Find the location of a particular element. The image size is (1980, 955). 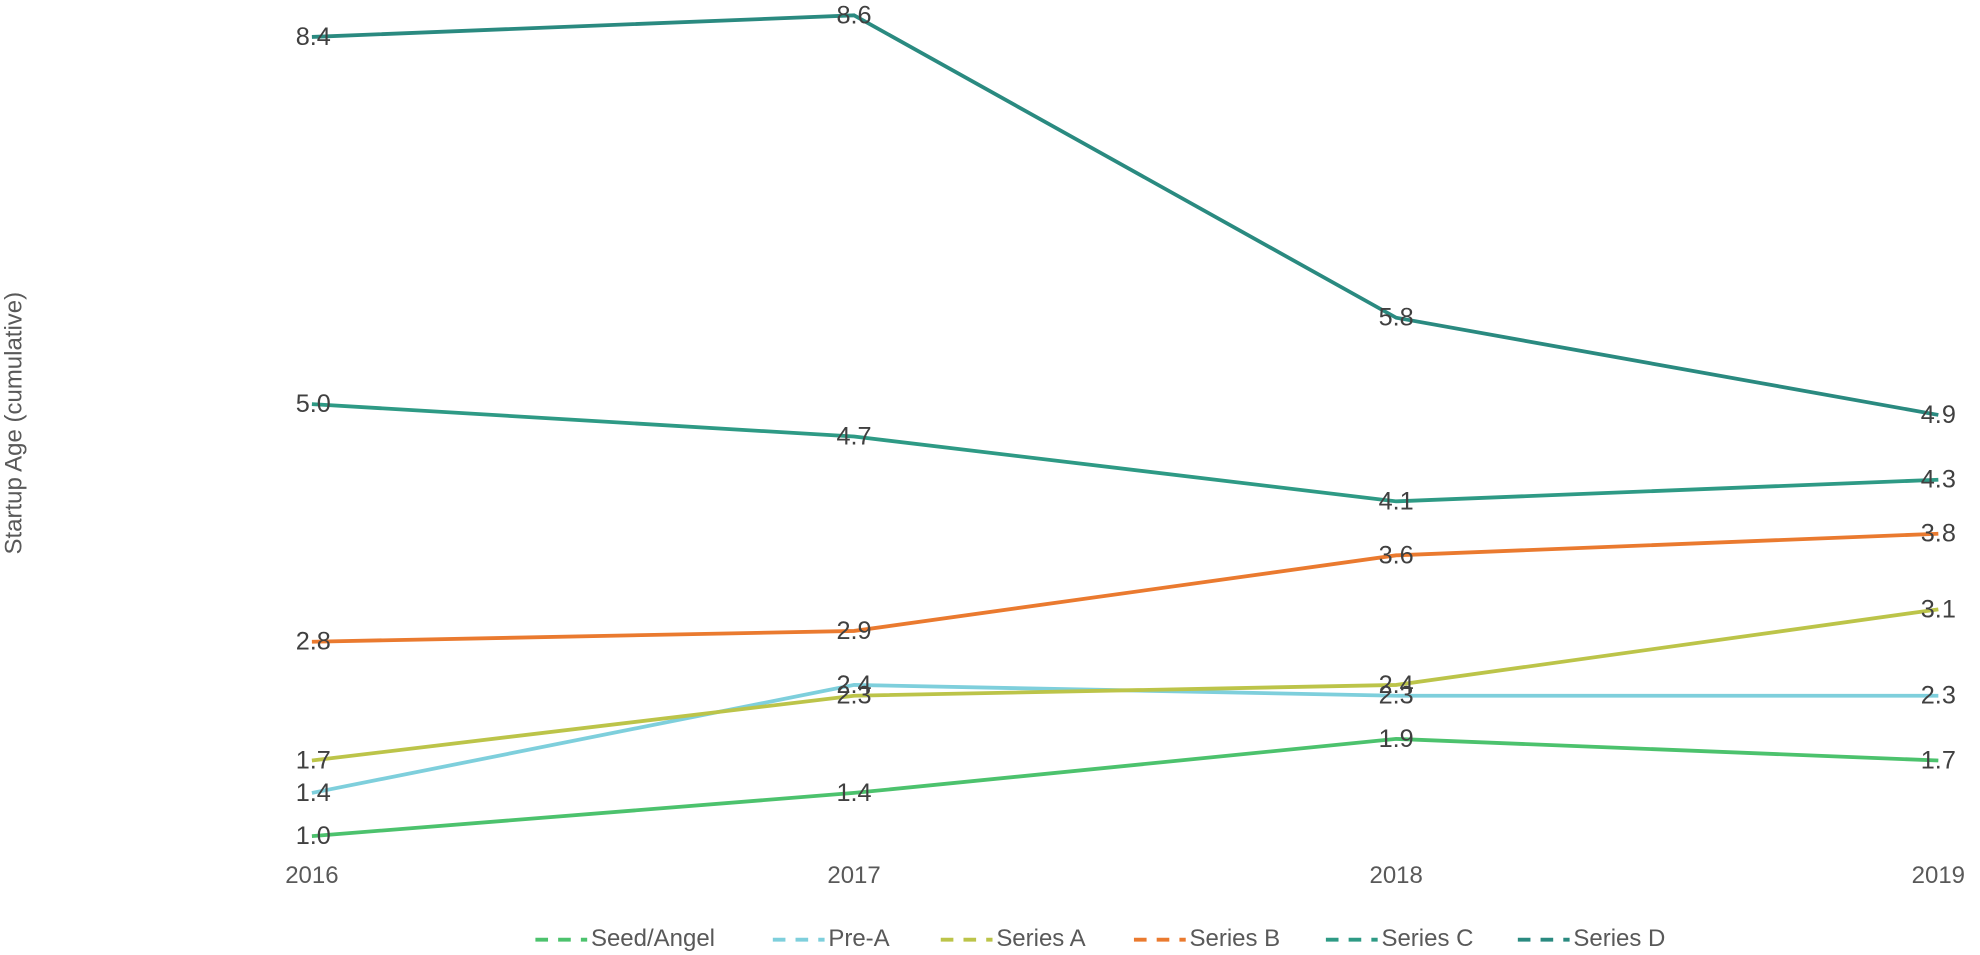

data-label: 2.9 is located at coordinates (853, 631).